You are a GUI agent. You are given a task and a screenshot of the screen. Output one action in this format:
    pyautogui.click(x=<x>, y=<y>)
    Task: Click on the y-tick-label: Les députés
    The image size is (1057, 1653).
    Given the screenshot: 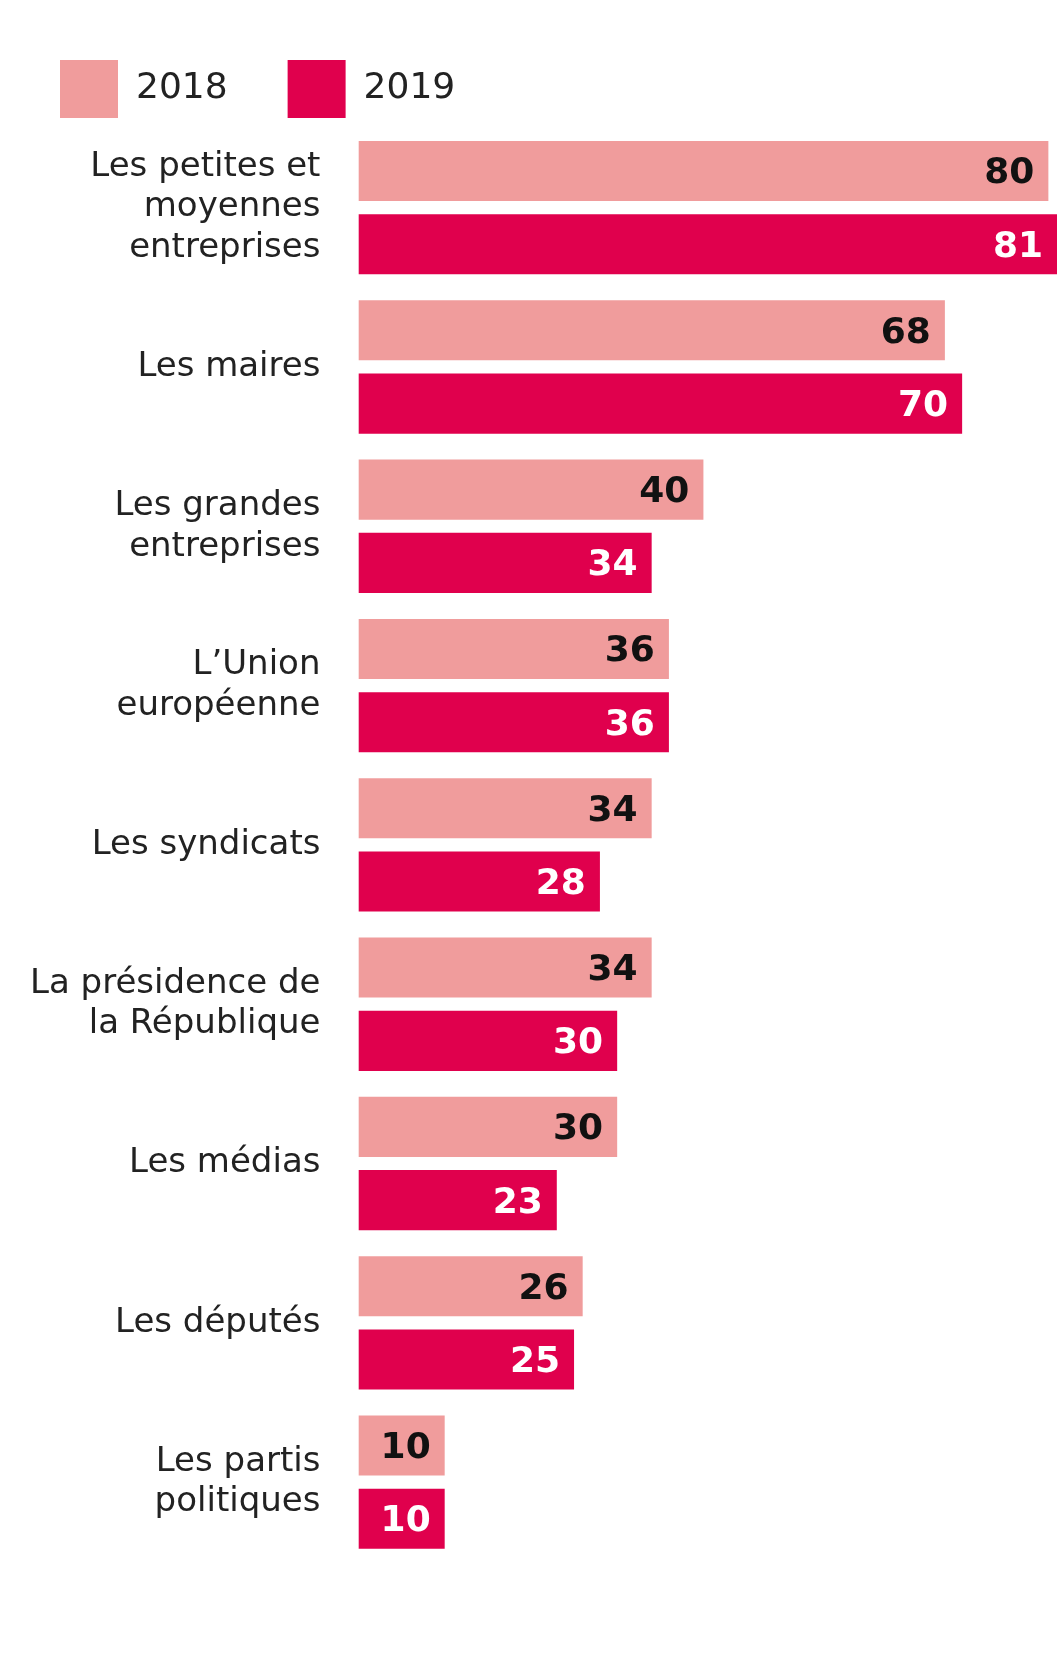 What is the action you would take?
    pyautogui.click(x=218, y=1319)
    